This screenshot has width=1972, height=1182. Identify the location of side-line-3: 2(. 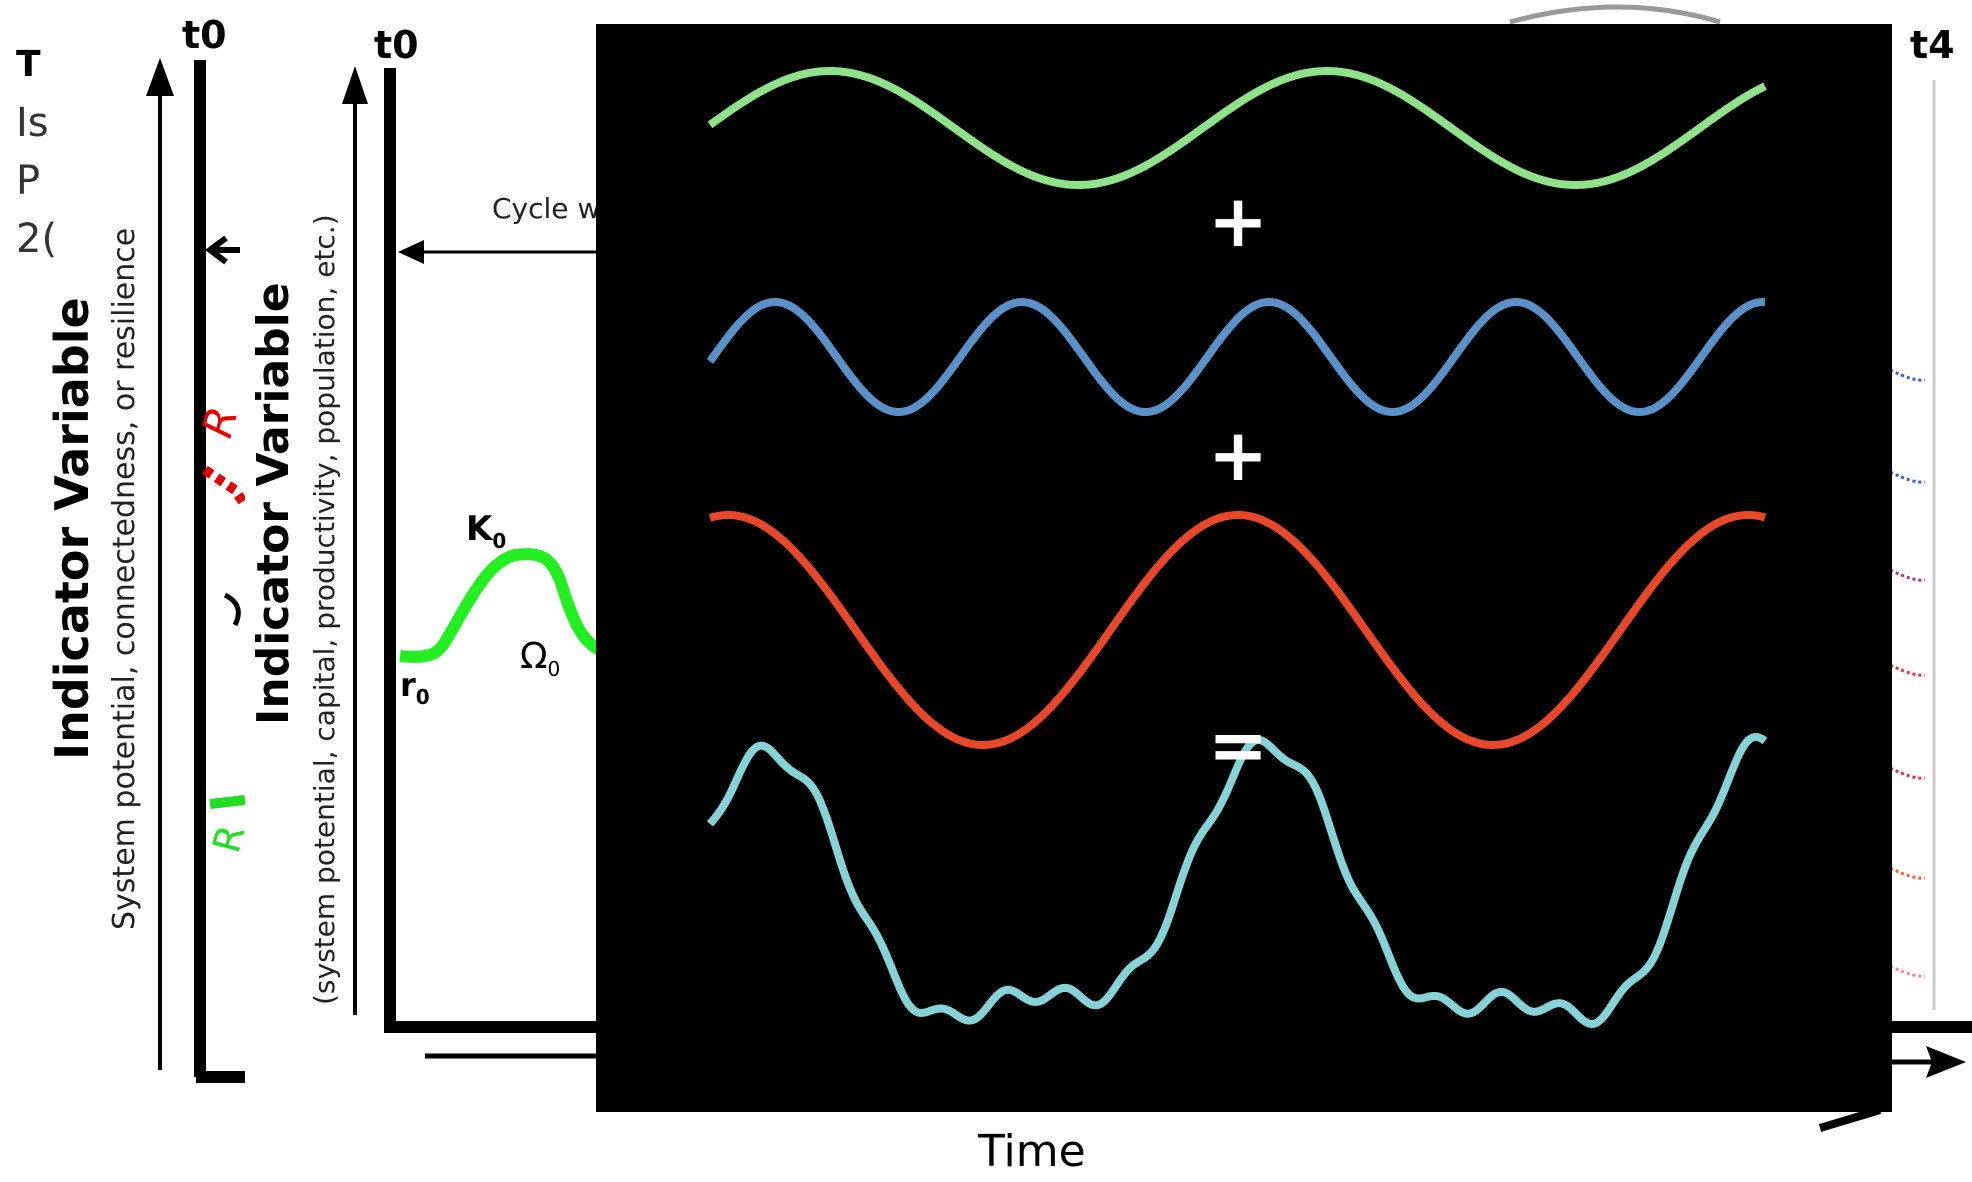
(37, 239).